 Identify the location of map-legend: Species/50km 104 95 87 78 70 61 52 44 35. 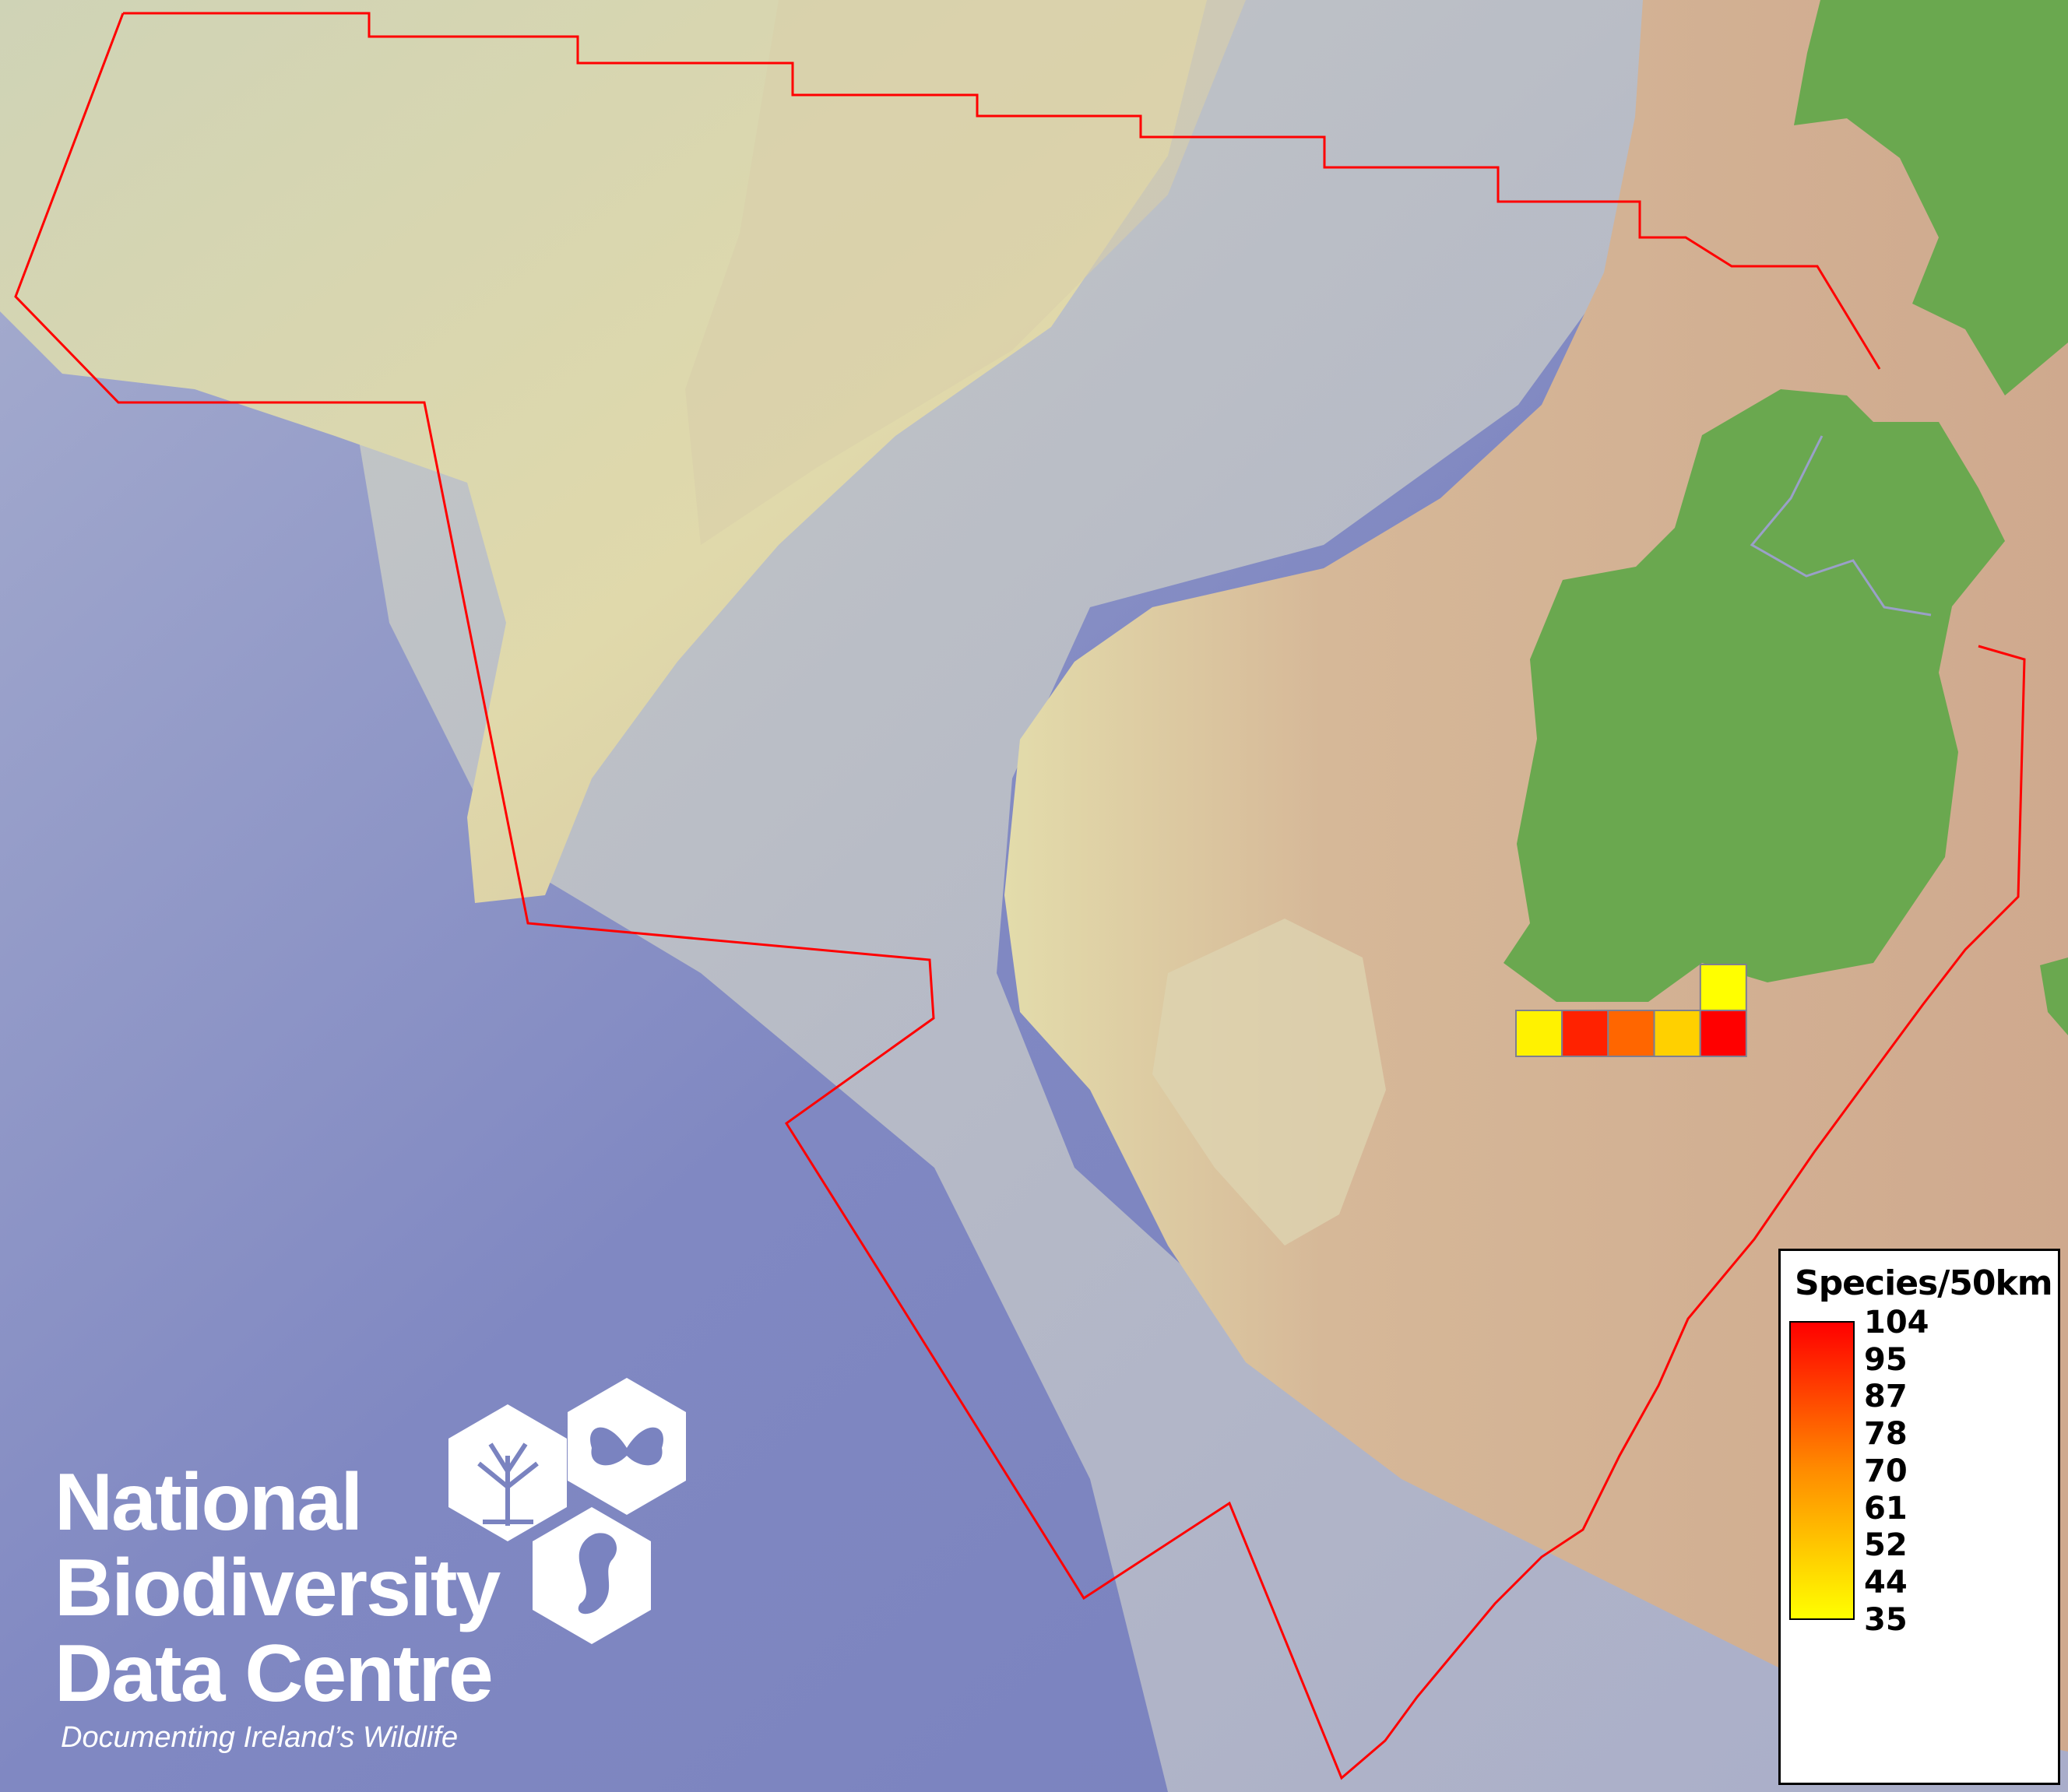
(1919, 1517).